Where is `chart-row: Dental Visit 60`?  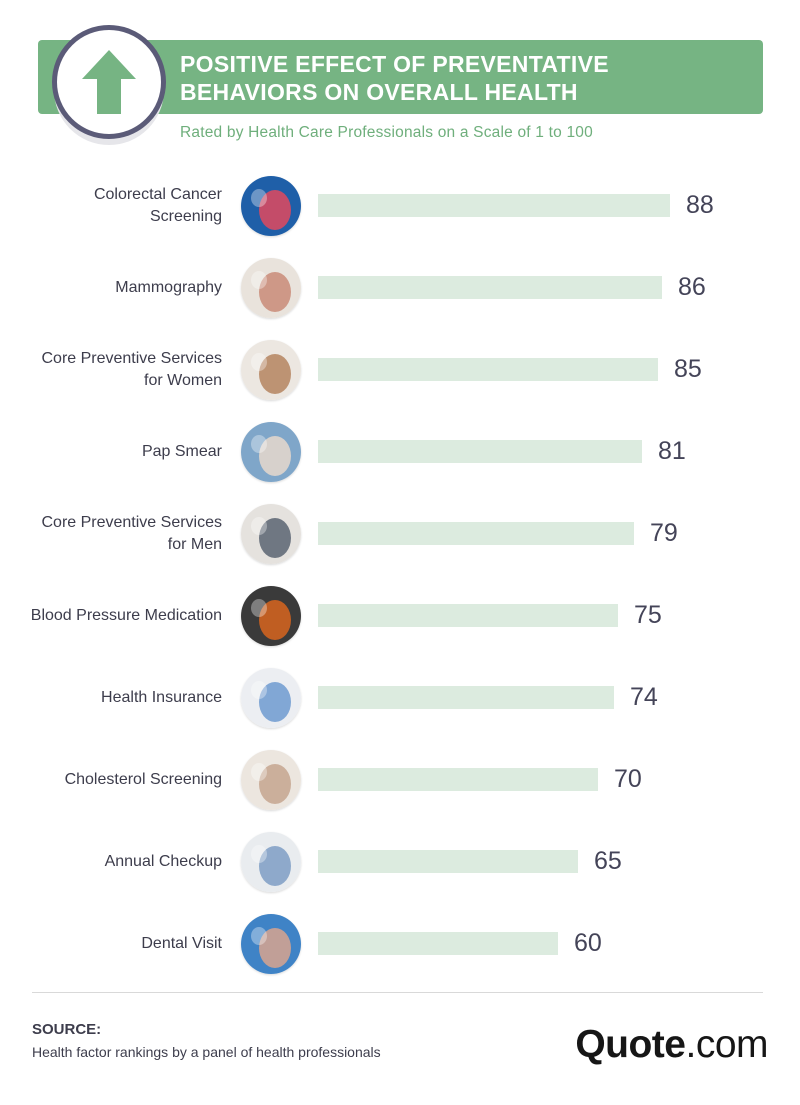 chart-row: Dental Visit 60 is located at coordinates (400, 944).